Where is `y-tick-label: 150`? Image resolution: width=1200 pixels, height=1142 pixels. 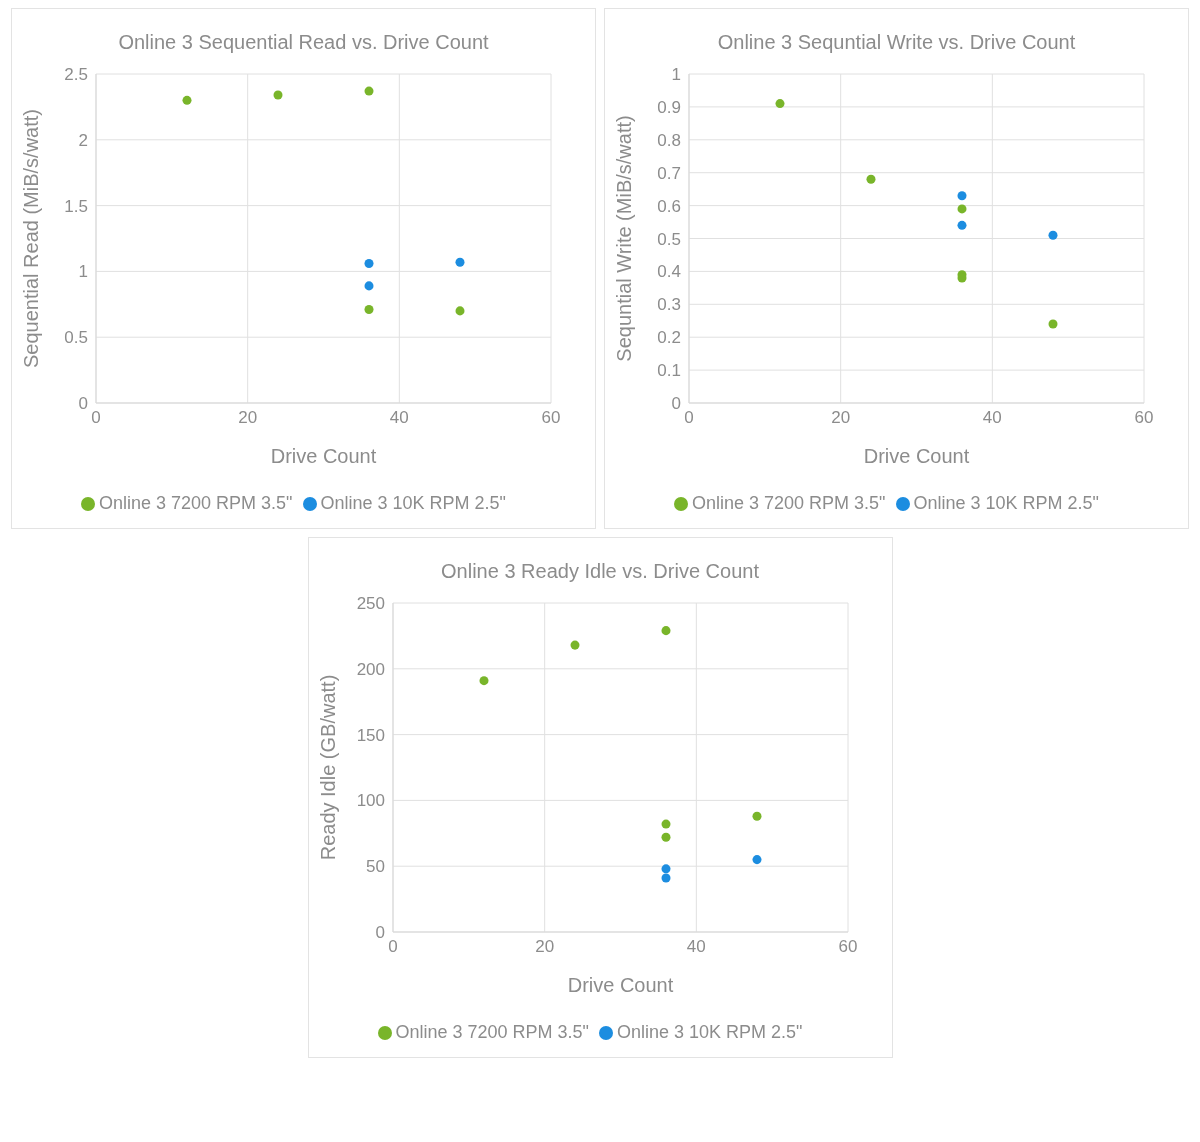 y-tick-label: 150 is located at coordinates (370, 735).